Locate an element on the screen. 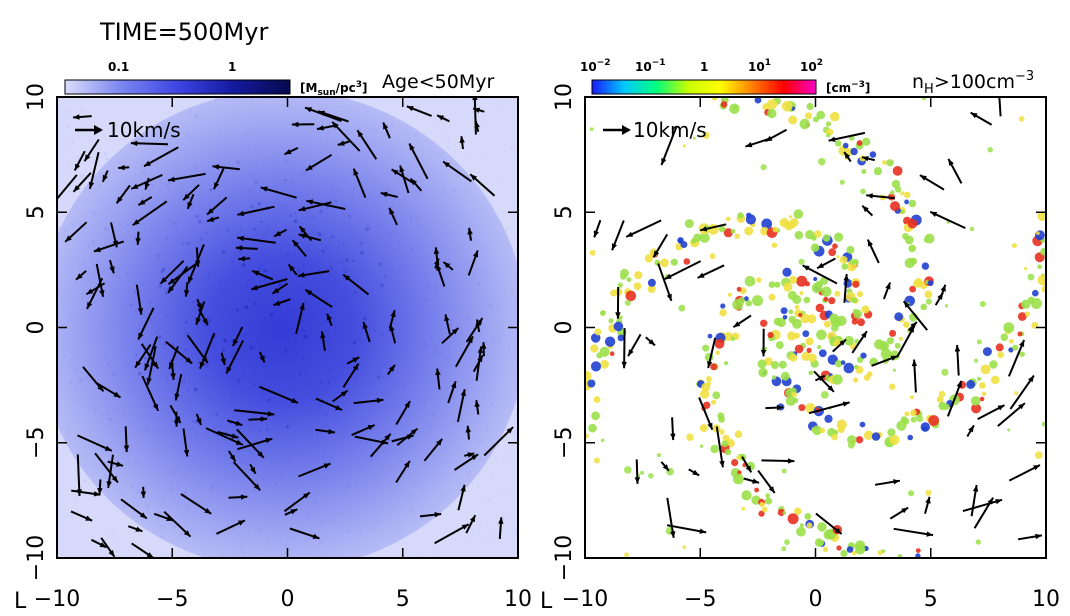  right-y-tick-label-4: 10 is located at coordinates (564, 97).